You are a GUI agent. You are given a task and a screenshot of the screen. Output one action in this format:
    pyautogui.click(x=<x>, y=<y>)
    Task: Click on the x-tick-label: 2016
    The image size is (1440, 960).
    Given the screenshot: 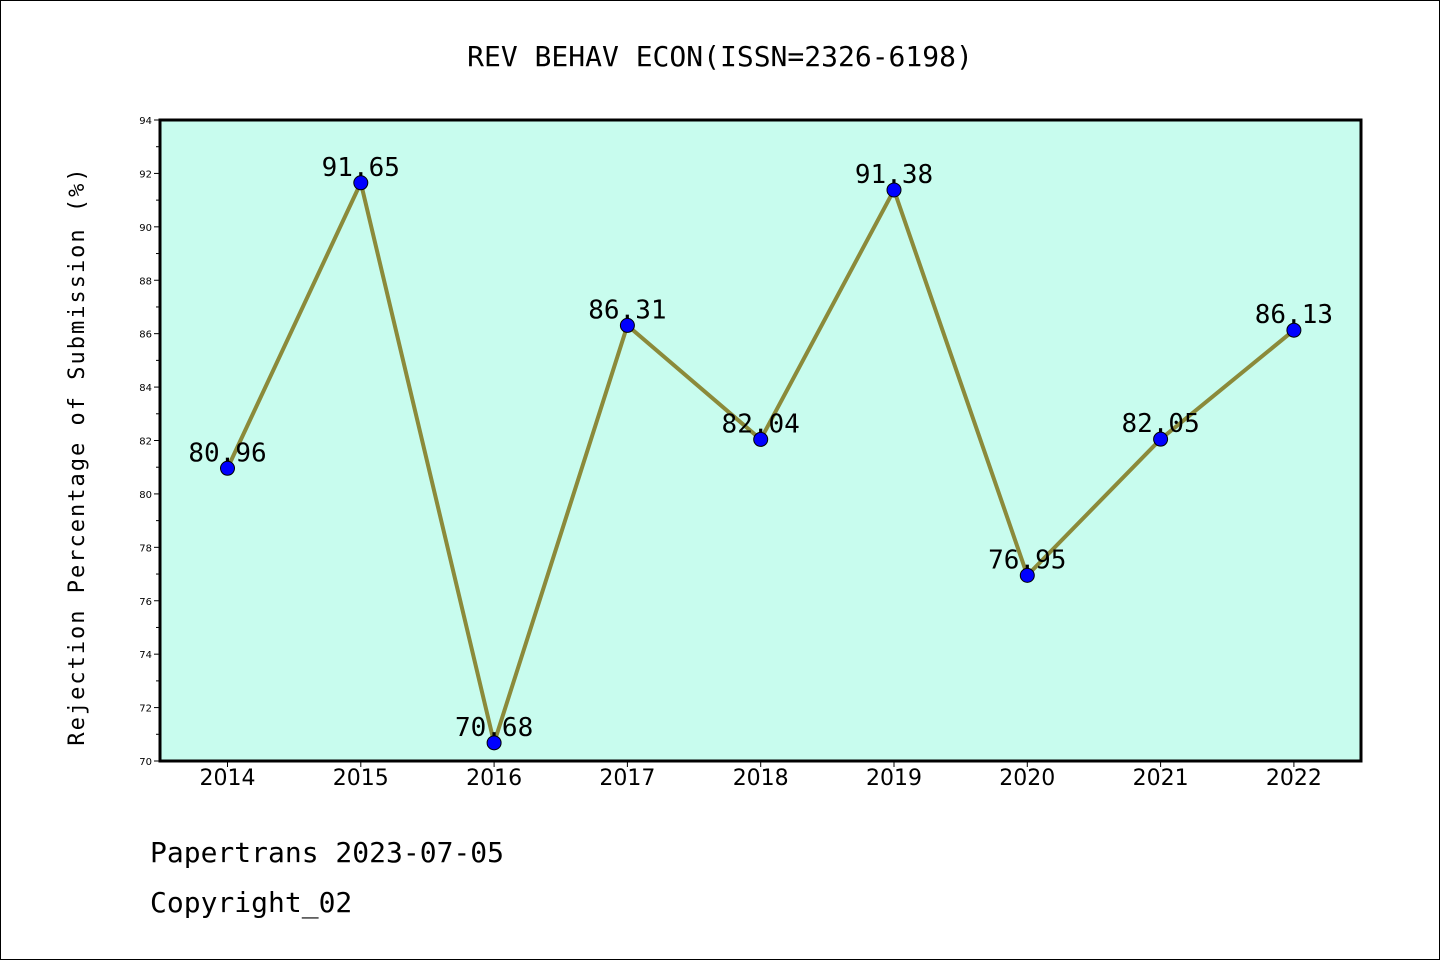 What is the action you would take?
    pyautogui.click(x=494, y=778)
    